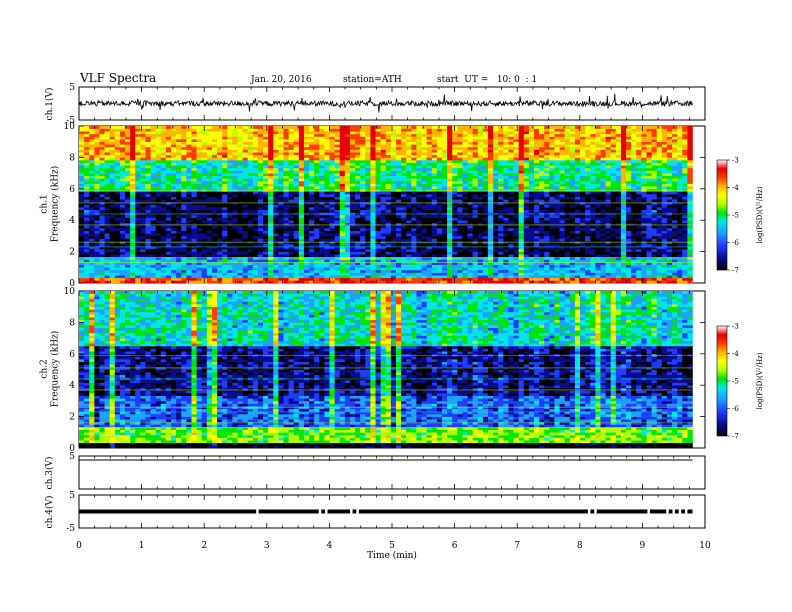  I want to click on date-label: Jan. 20, 2016, so click(281, 80).